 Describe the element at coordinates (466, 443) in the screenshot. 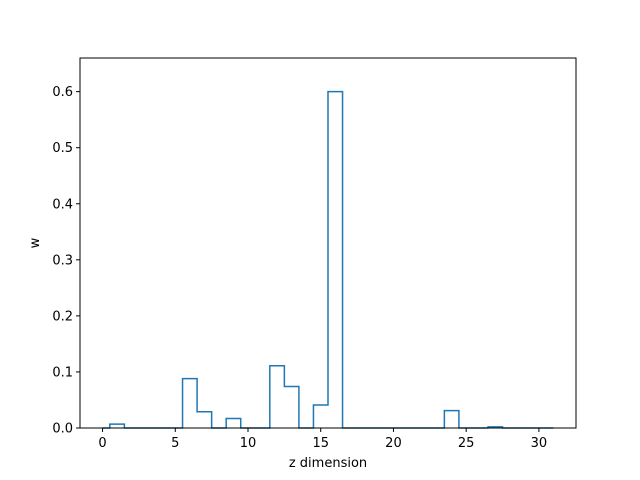

I see `x-tick-label: 25` at that location.